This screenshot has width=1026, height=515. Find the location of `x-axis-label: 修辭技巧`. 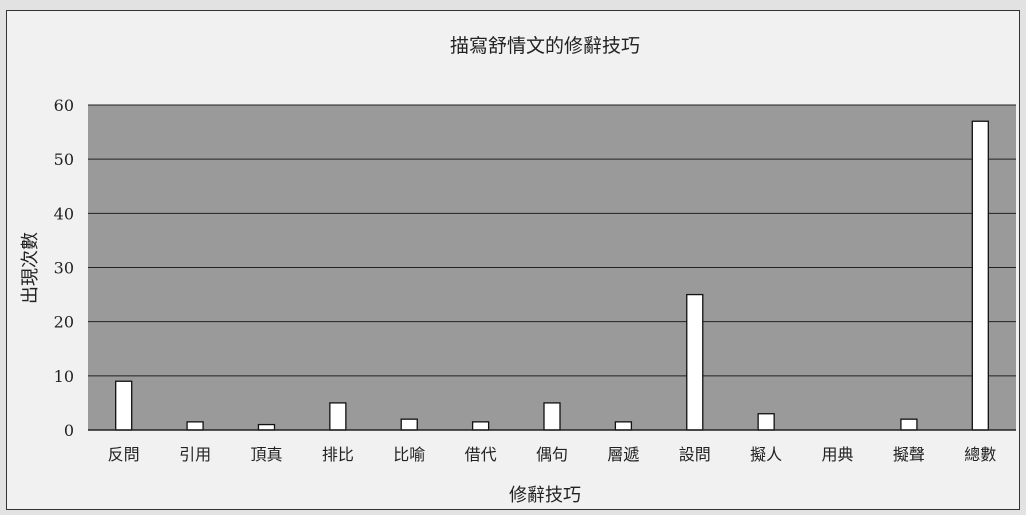

x-axis-label: 修辭技巧 is located at coordinates (545, 495).